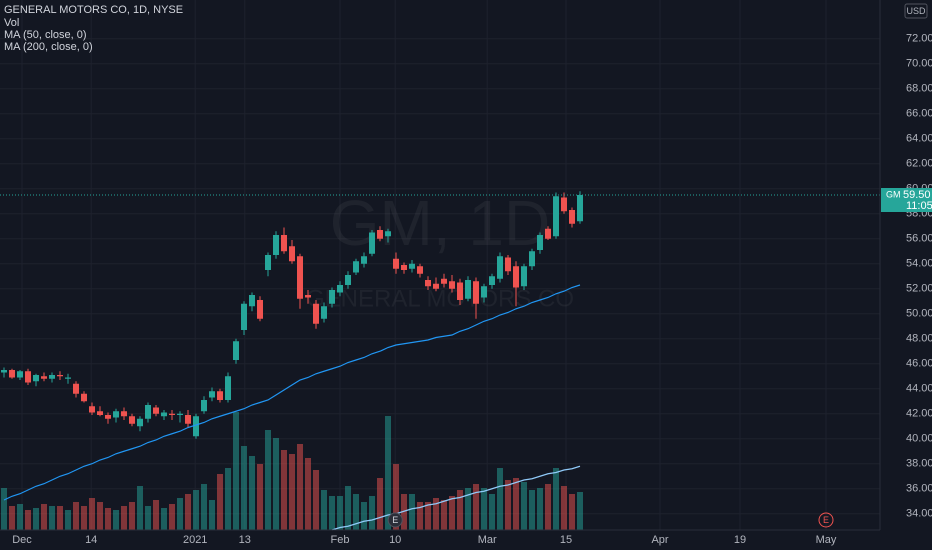 This screenshot has height=550, width=932. Describe the element at coordinates (919, 206) in the screenshot. I see `last-price-countdown: 11:05` at that location.